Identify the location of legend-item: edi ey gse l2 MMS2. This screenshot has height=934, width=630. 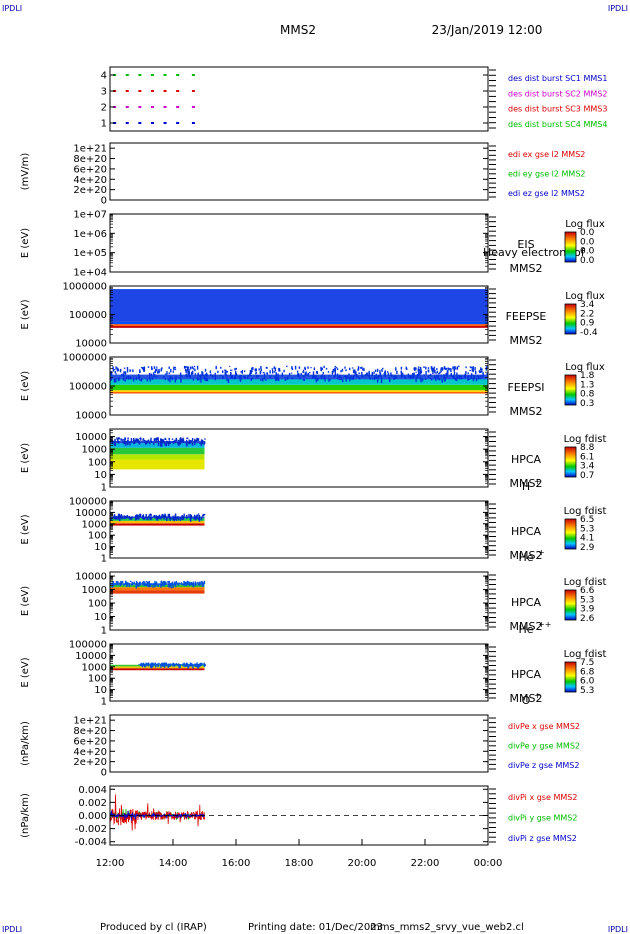
(547, 174).